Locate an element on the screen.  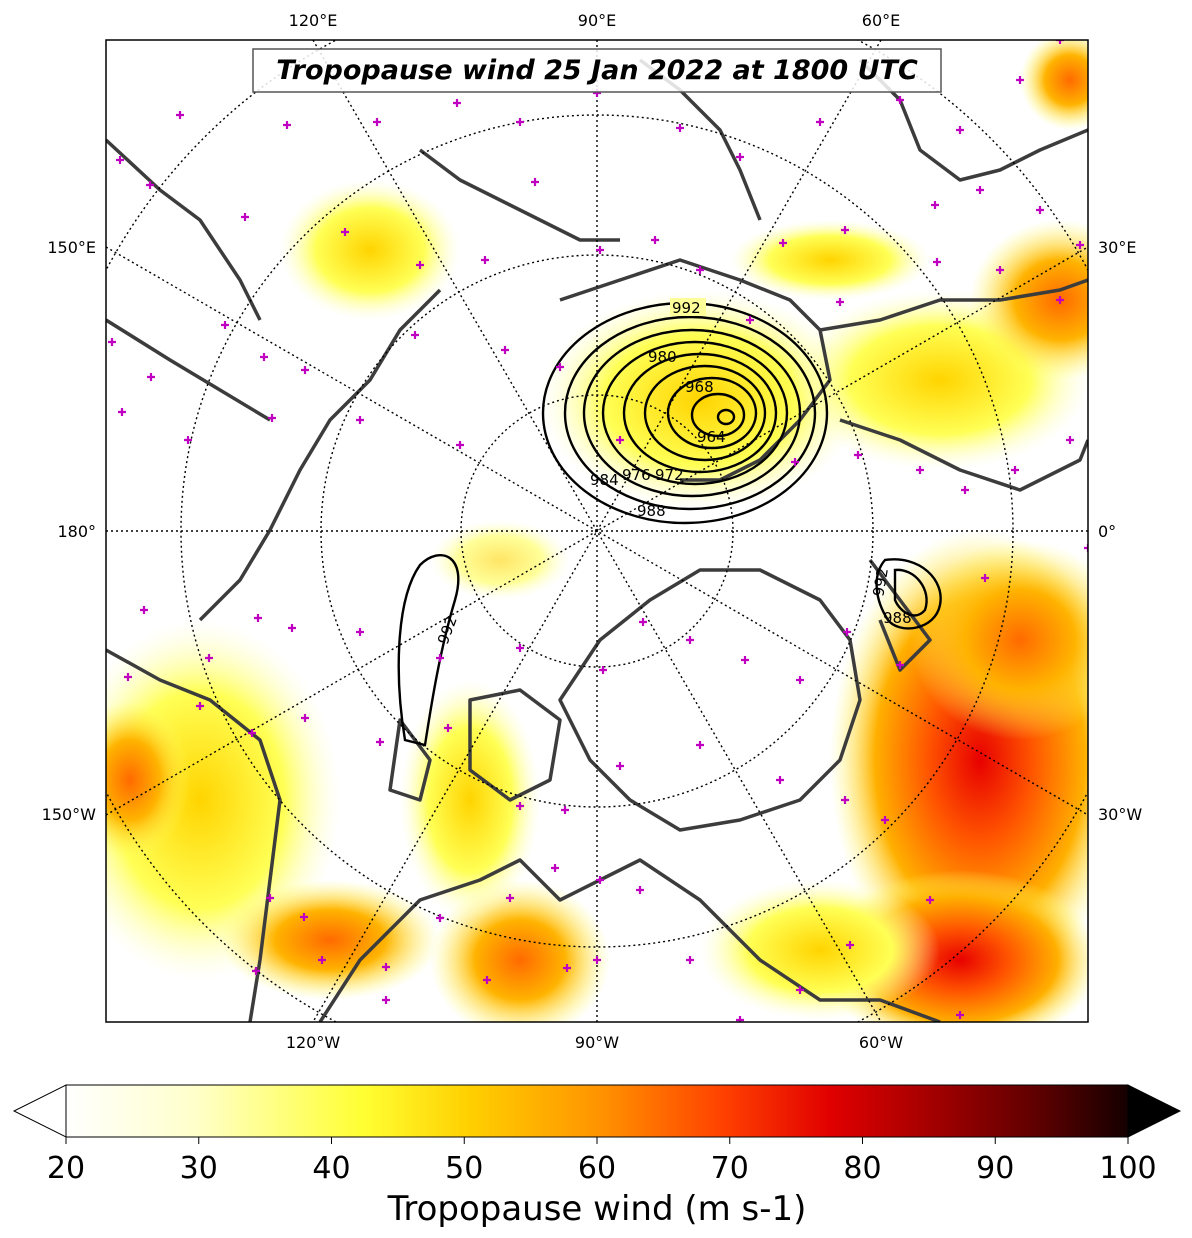
colorbar-tick-label: 60 is located at coordinates (597, 1168).